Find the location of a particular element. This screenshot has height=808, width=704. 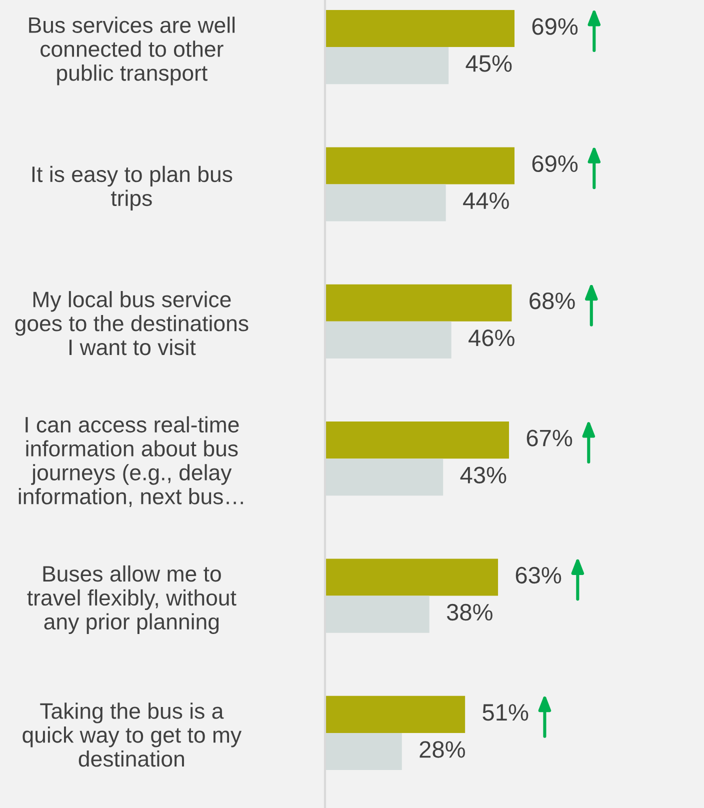

data-label: 68% is located at coordinates (552, 301).